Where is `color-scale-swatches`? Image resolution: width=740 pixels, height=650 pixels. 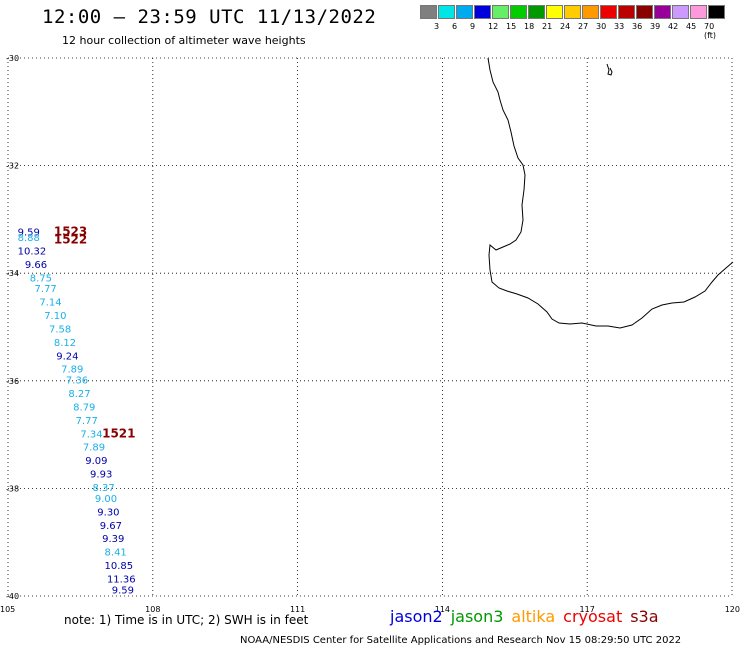 color-scale-swatches is located at coordinates (573, 12).